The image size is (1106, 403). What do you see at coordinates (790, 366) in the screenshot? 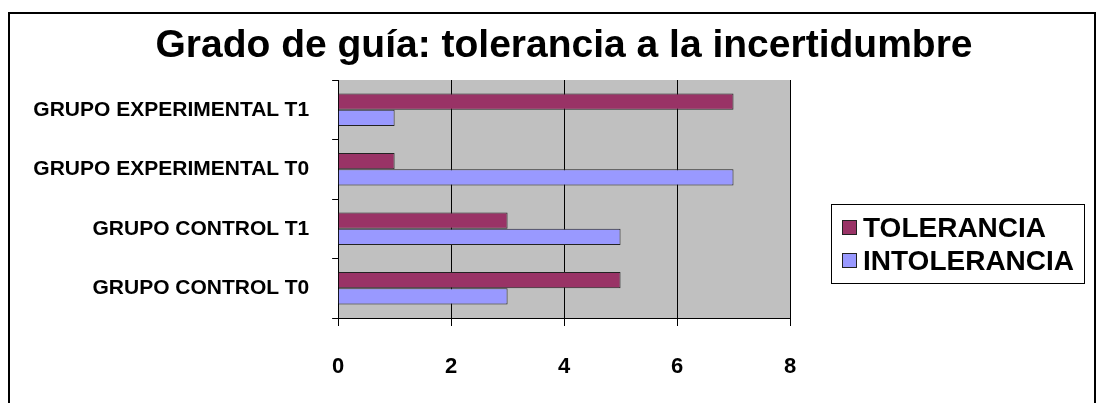
I see `x-tick-label: 8` at bounding box center [790, 366].